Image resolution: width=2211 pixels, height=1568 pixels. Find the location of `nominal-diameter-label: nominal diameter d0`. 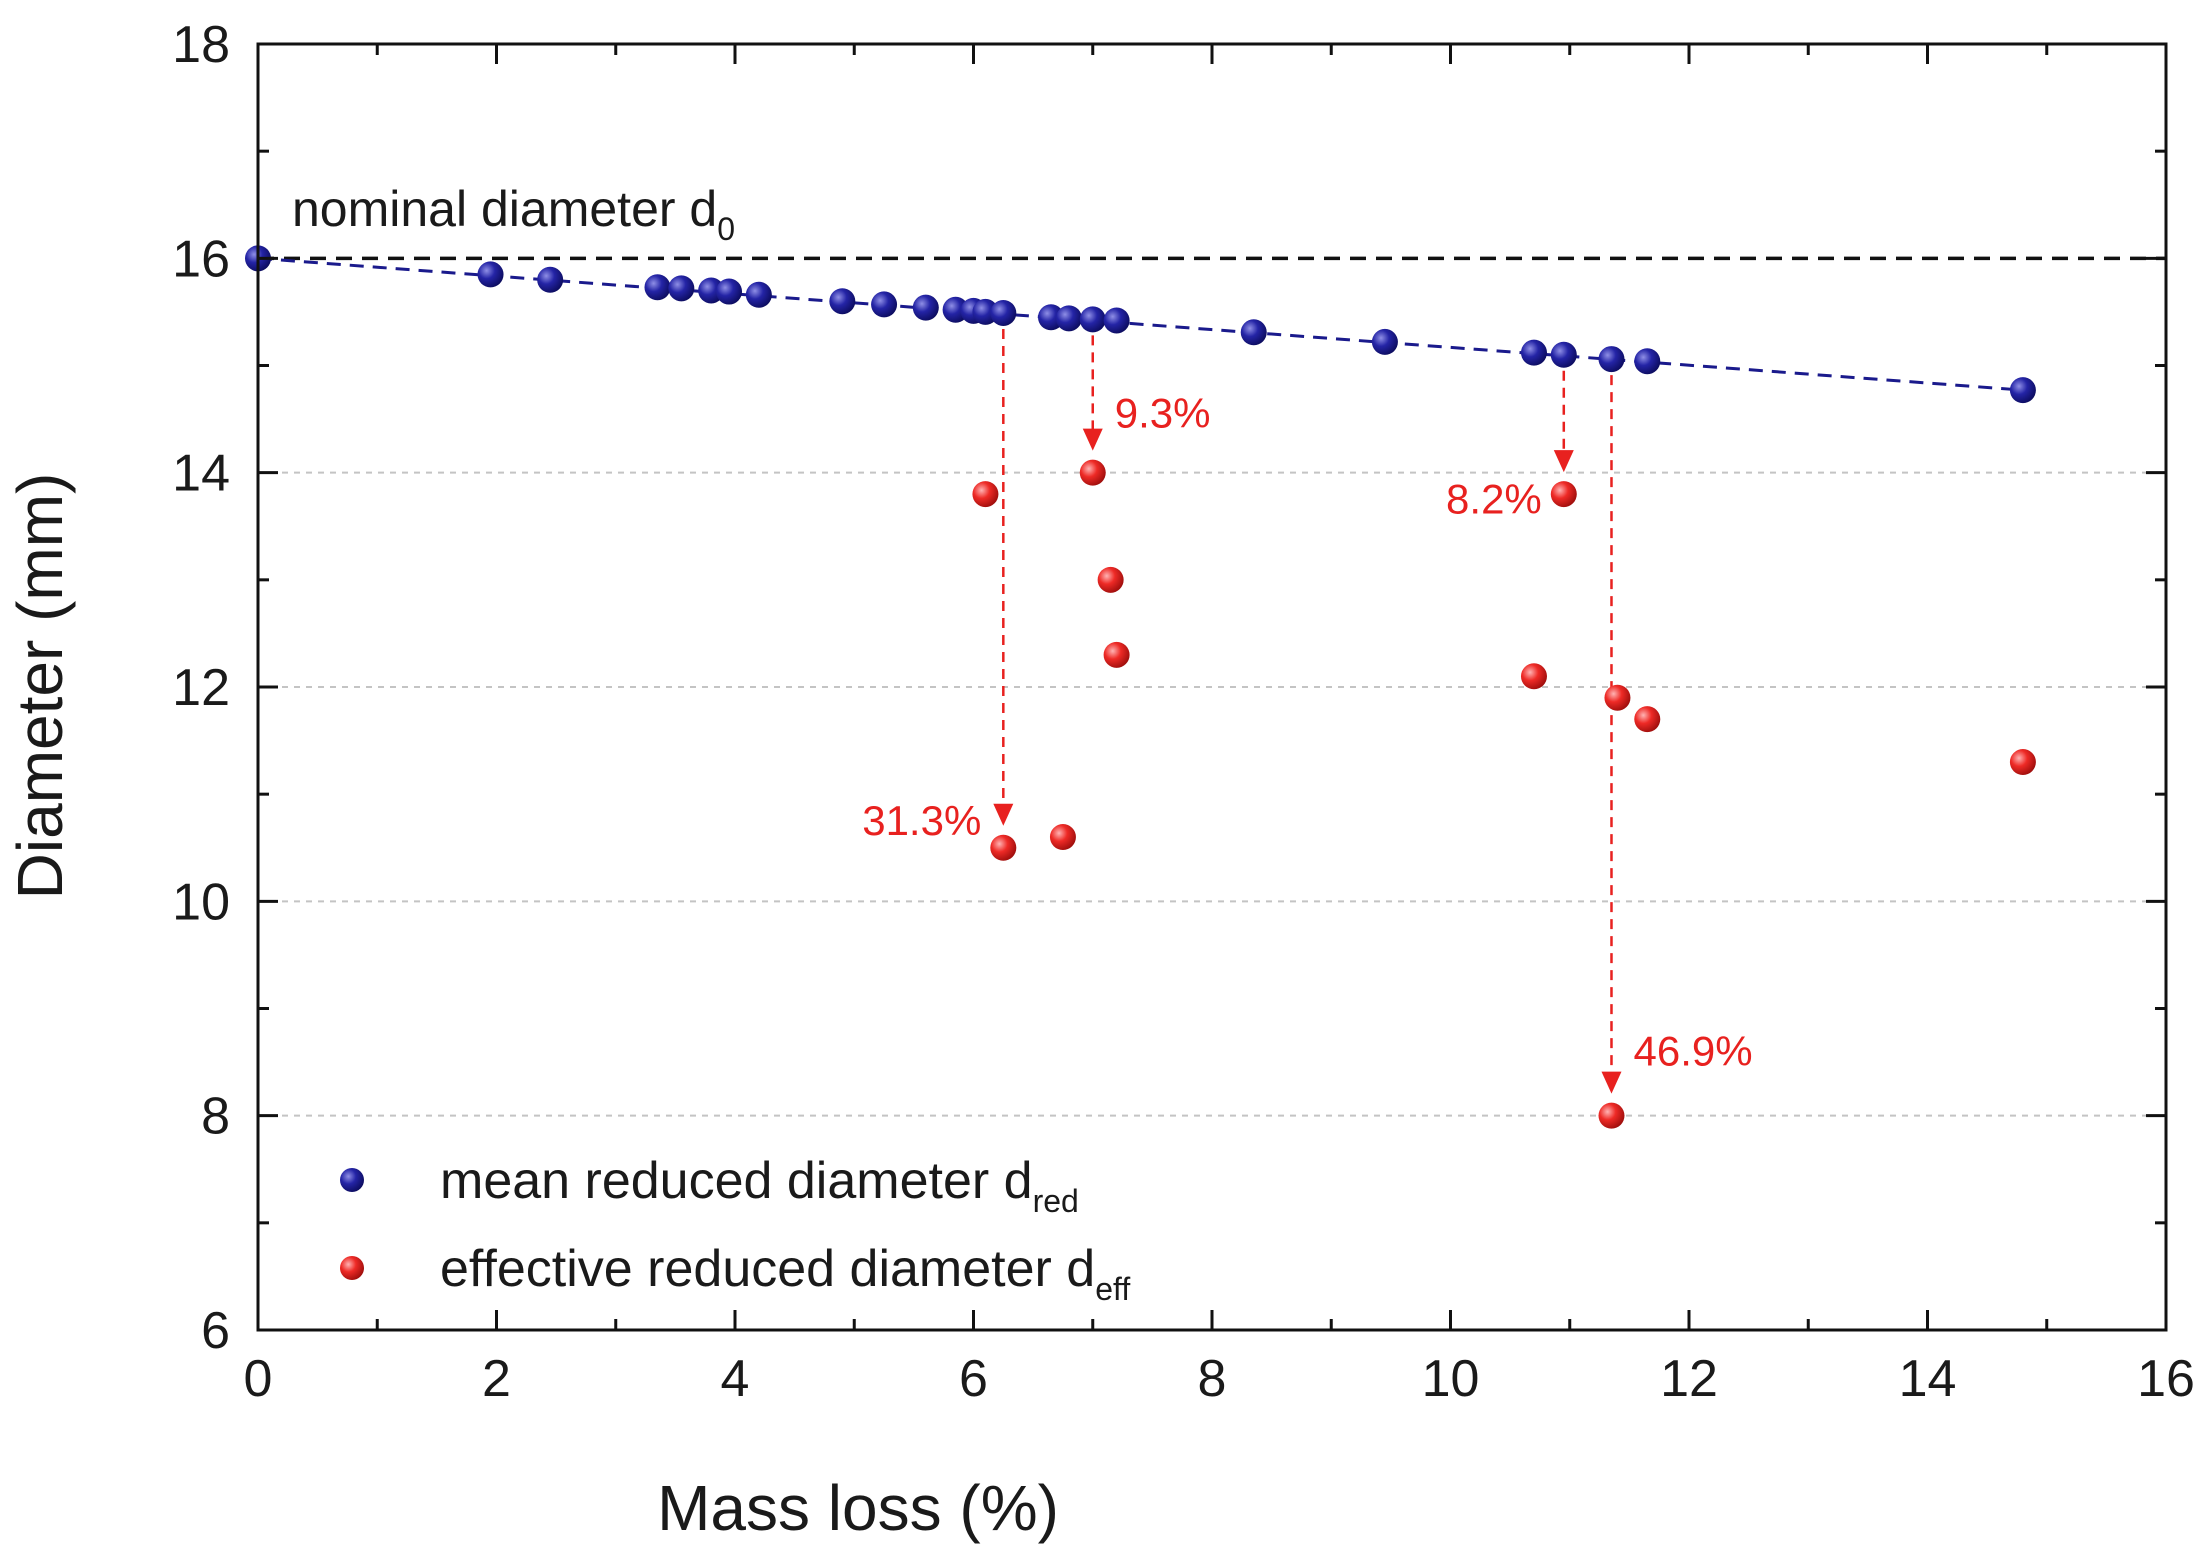

nominal-diameter-label: nominal diameter d0 is located at coordinates (513, 214).